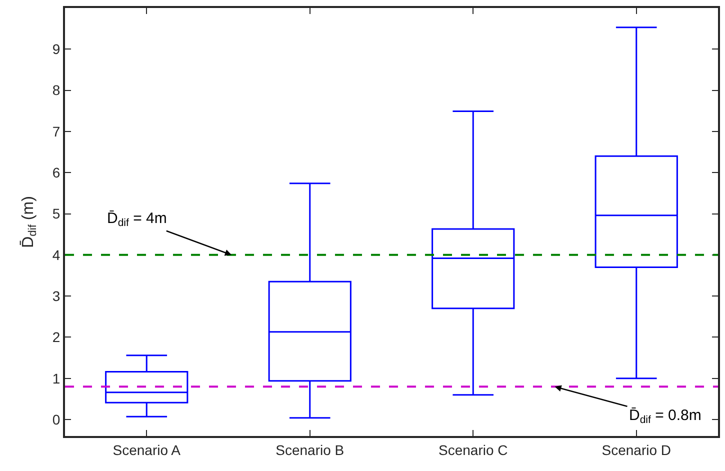  What do you see at coordinates (147, 450) in the screenshot?
I see `x-tick-label: Scenario A` at bounding box center [147, 450].